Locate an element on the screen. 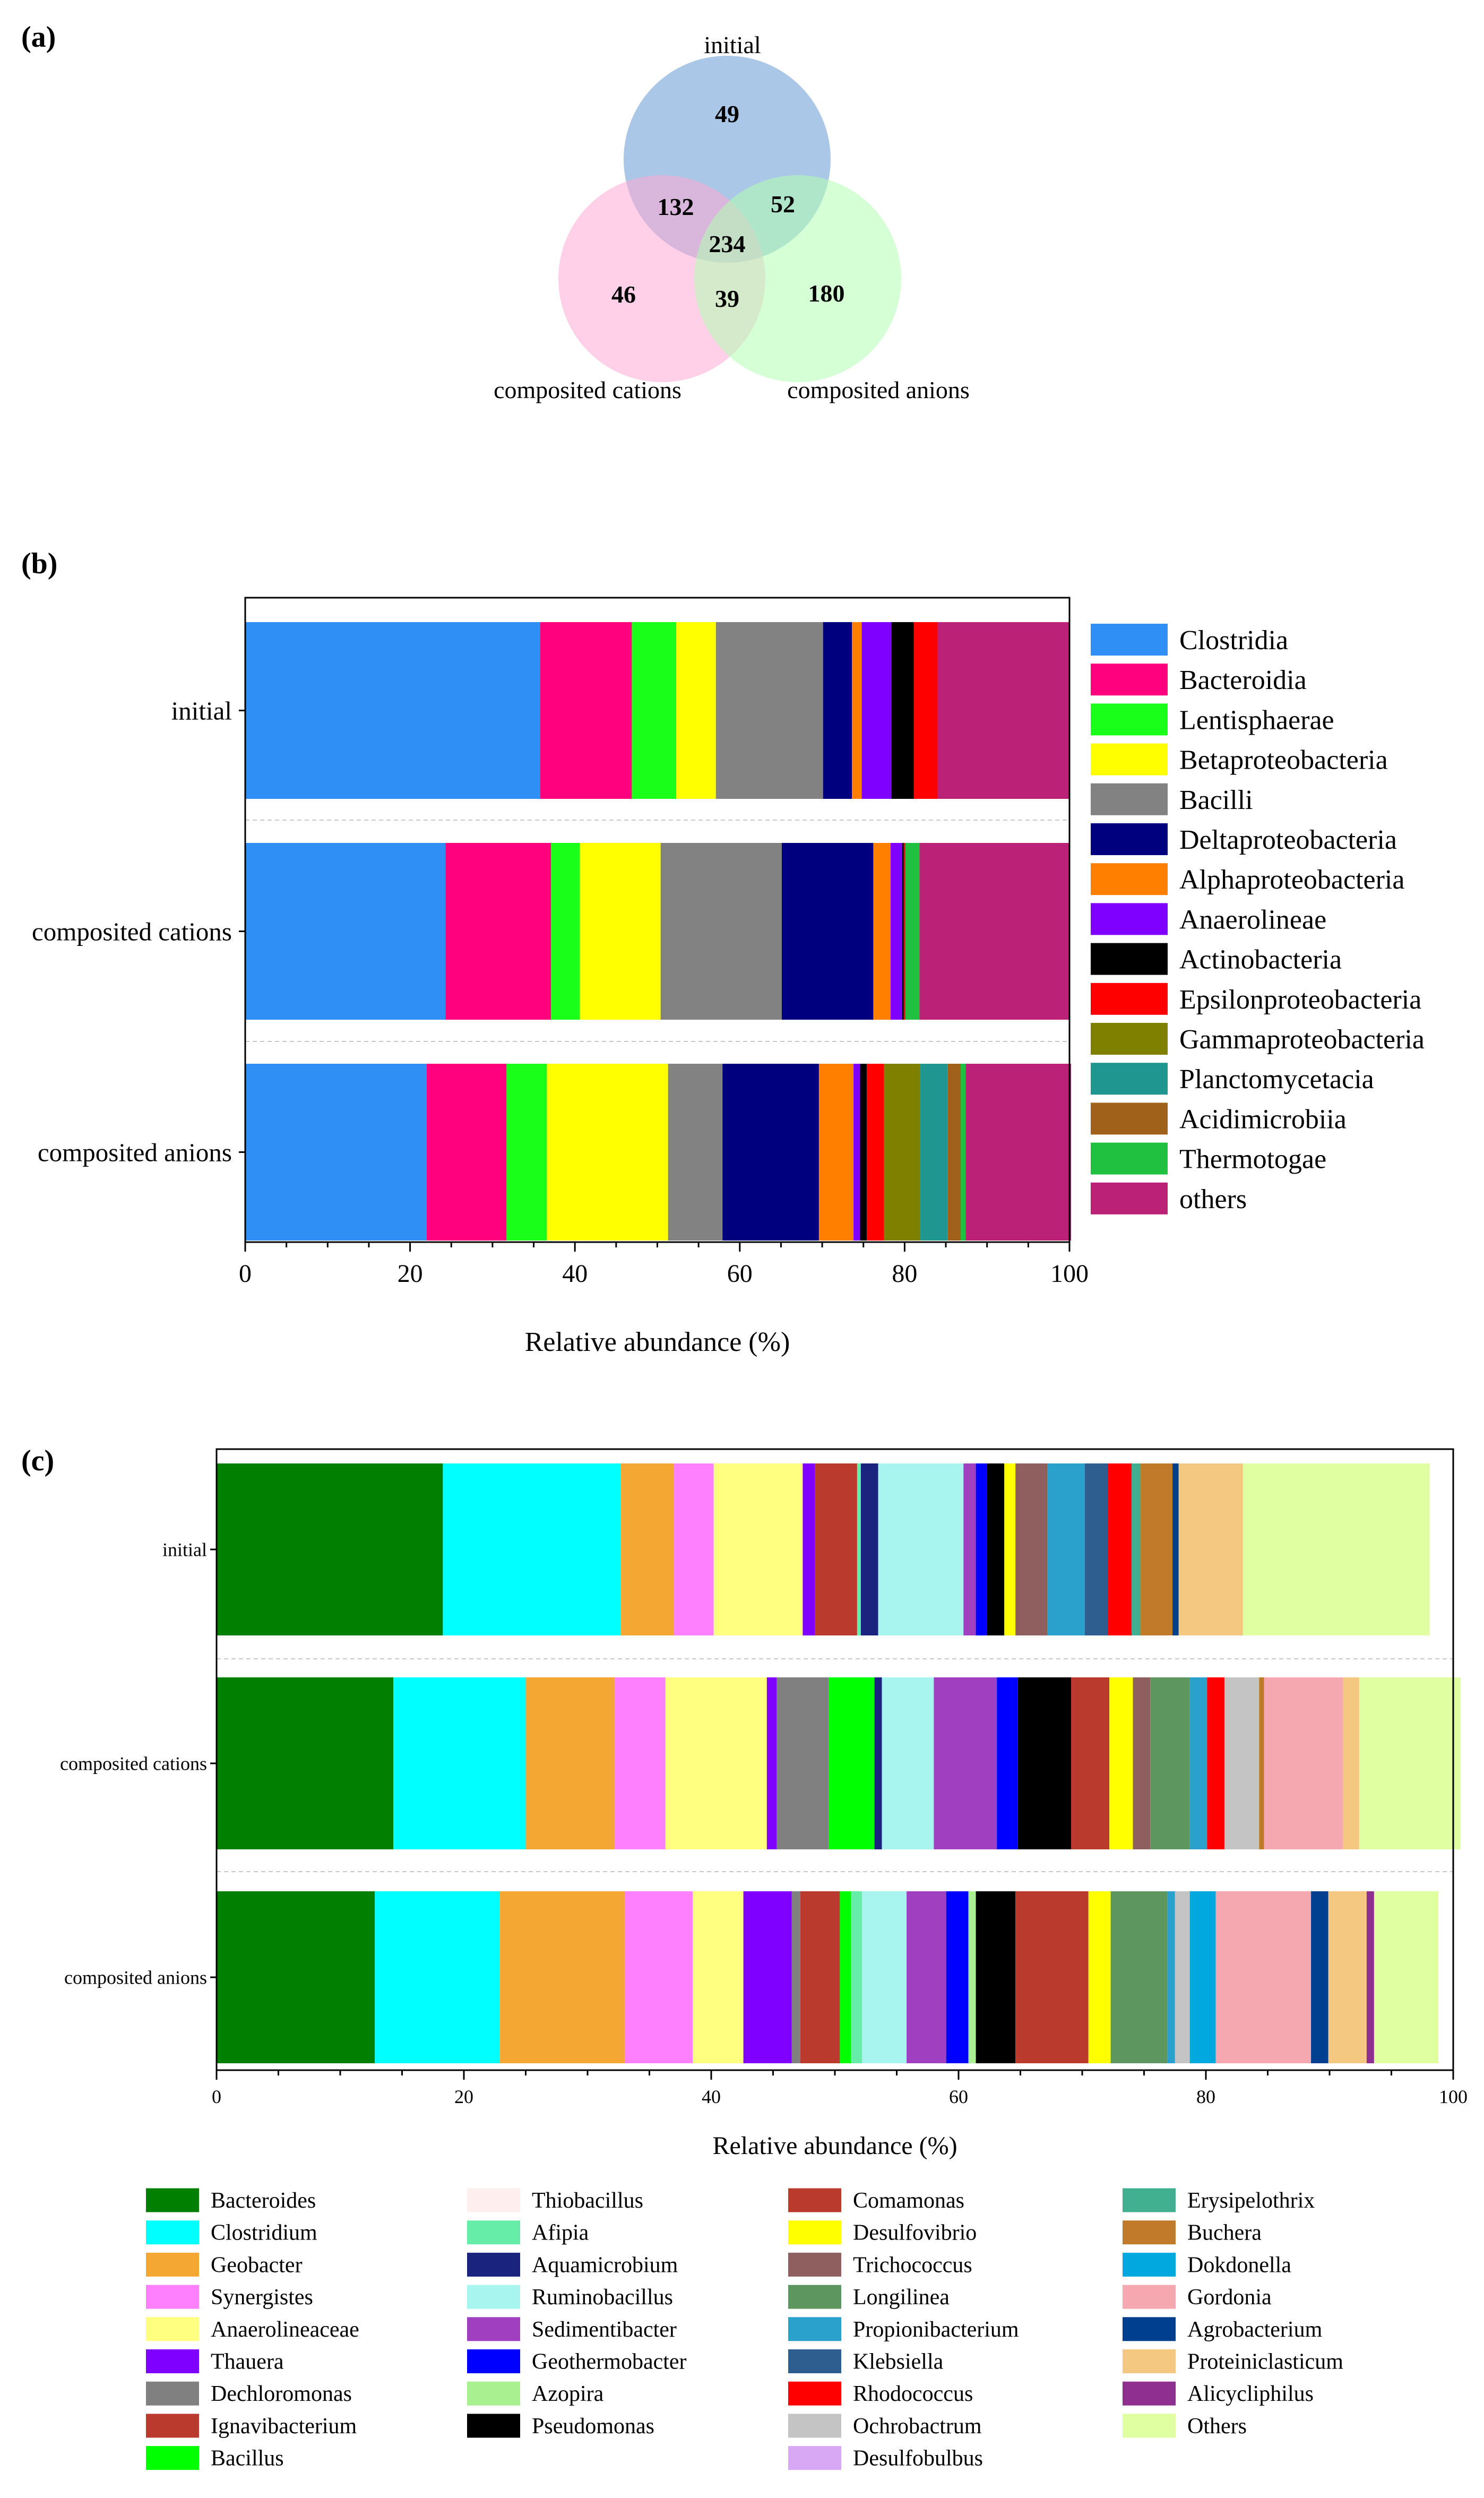 The height and width of the screenshot is (2498, 1484). venn-label-composited-anions: composited anions is located at coordinates (878, 390).